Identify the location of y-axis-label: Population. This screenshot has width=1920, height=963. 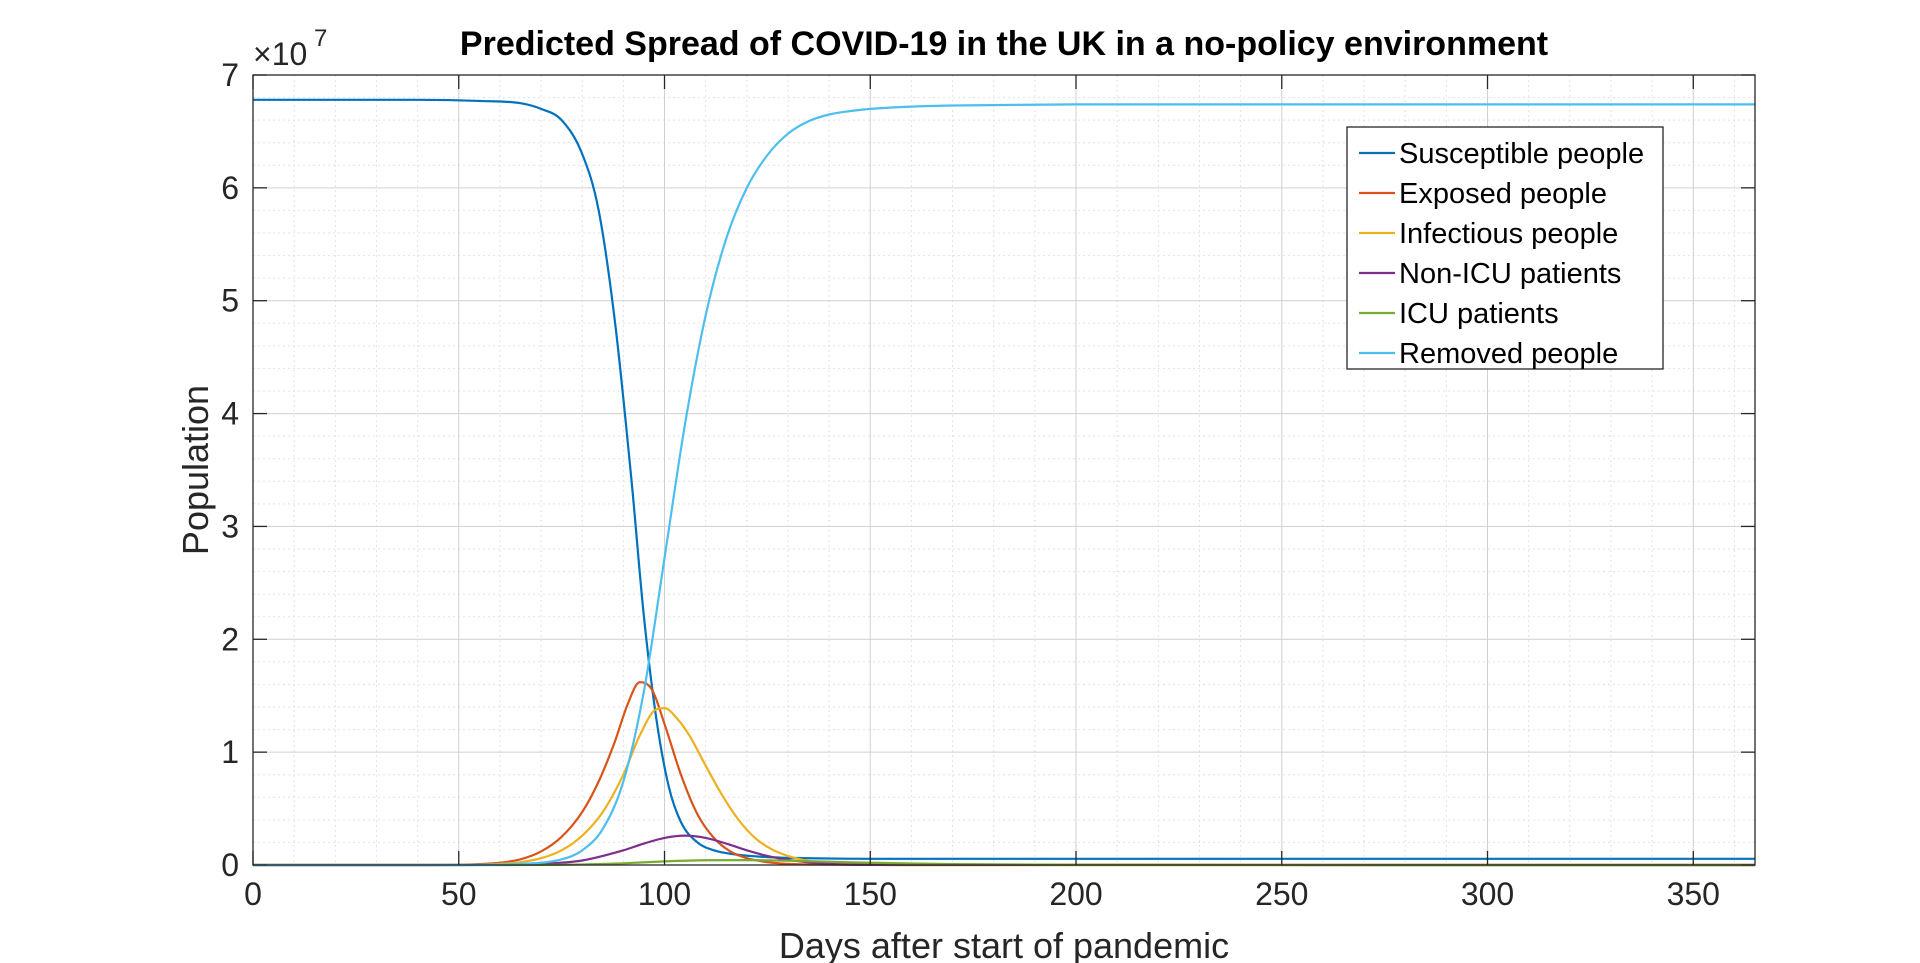
(195, 470).